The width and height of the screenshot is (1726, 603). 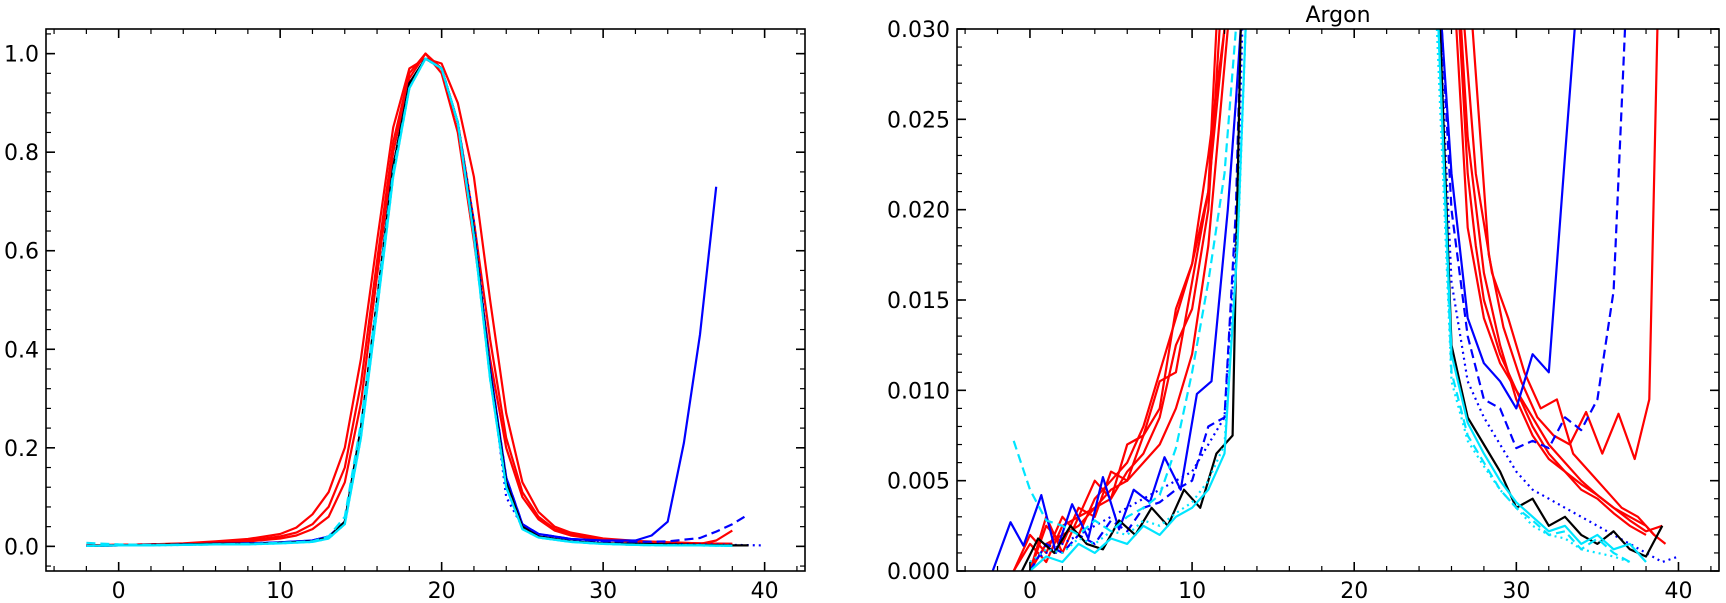 I want to click on y-tick-label: 0.4, so click(x=21, y=350).